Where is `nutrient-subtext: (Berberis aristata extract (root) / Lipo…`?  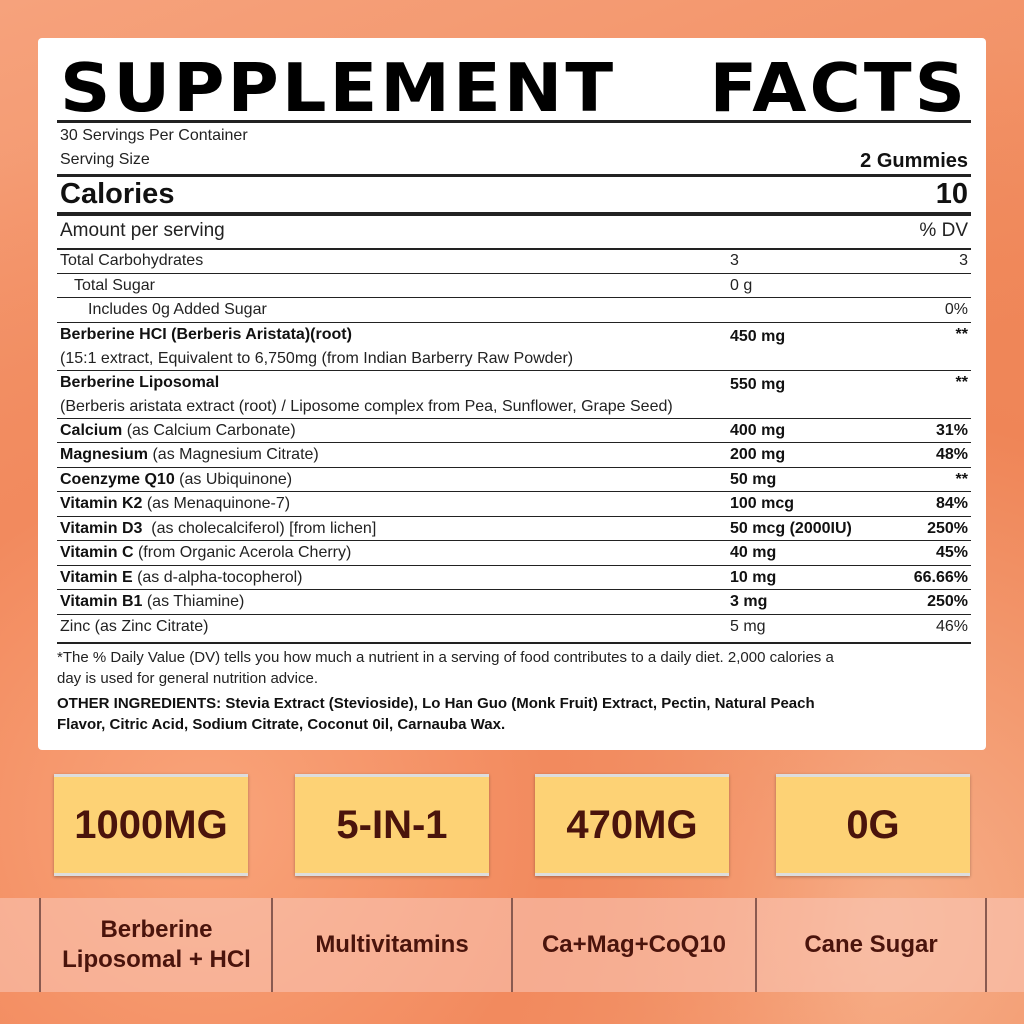
nutrient-subtext: (Berberis aristata extract (root) / Lipo… is located at coordinates (366, 406).